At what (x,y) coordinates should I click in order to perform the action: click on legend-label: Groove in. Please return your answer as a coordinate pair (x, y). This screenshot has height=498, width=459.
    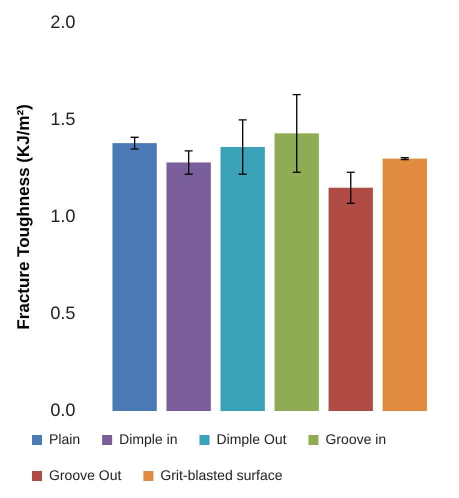
    Looking at the image, I should click on (356, 438).